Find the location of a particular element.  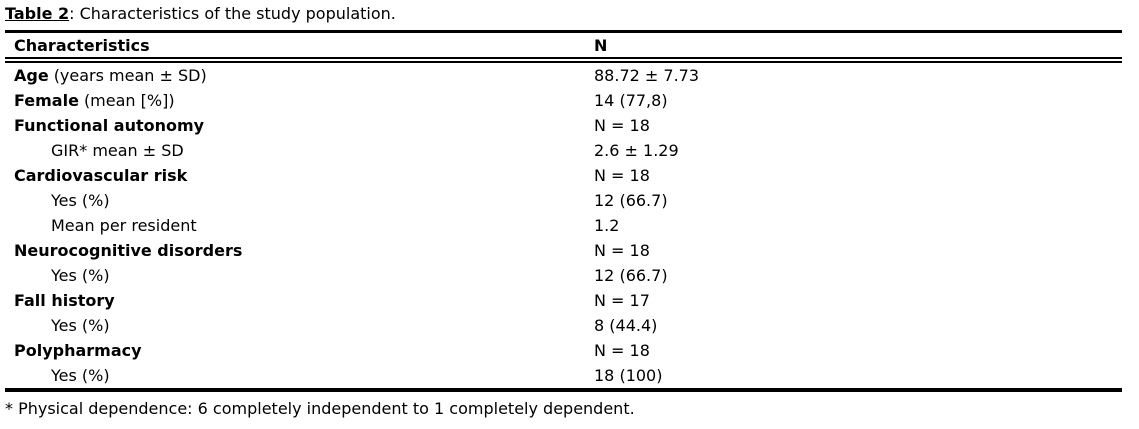

header-row: Characteristics N is located at coordinates (563, 46).